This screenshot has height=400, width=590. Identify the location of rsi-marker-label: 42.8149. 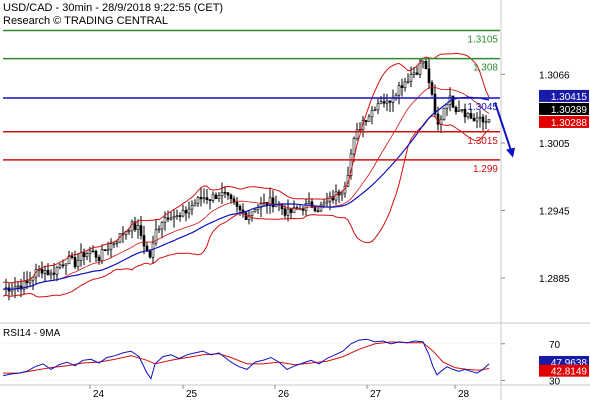
(569, 372).